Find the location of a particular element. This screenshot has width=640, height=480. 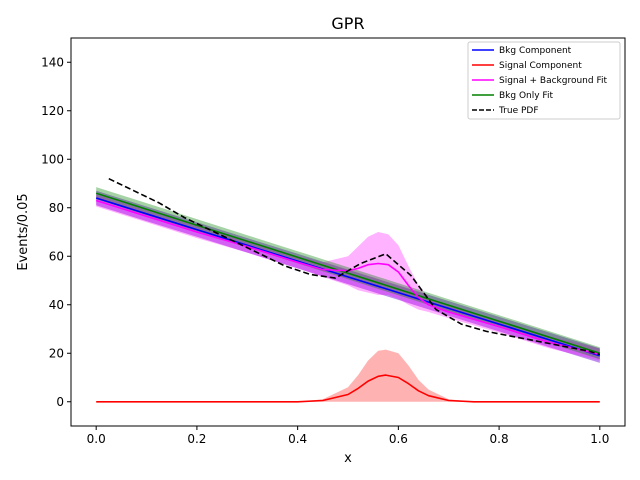

legend-label-3: Bkg Only Fit is located at coordinates (526, 96).